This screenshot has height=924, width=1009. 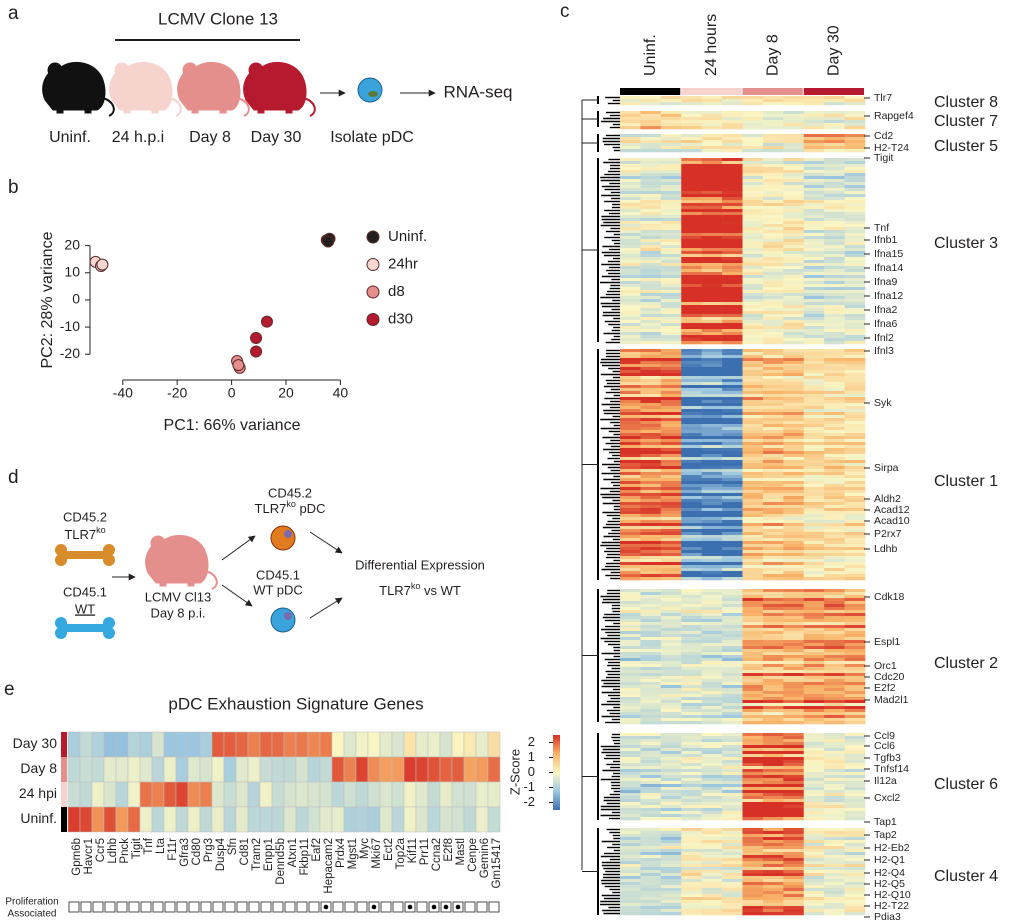 I want to click on gene-label: Dennd5b, so click(x=281, y=861).